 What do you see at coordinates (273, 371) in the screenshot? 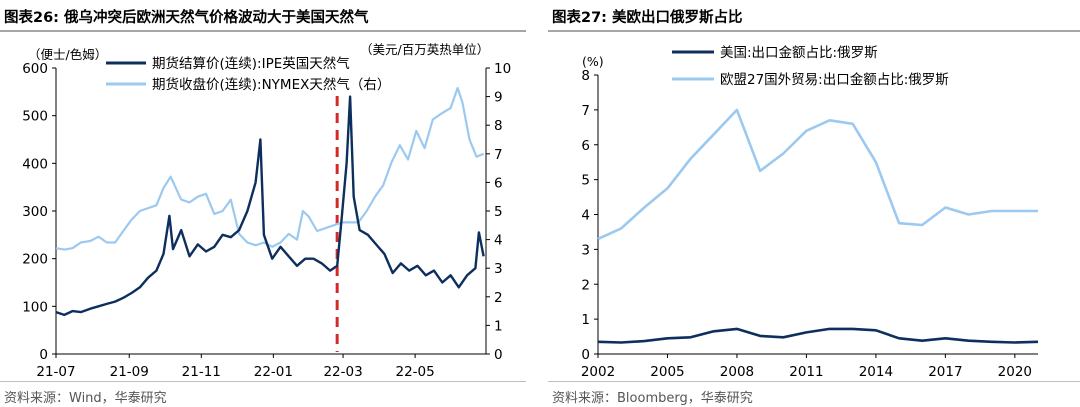
I see `x-tick-label: 22-01` at bounding box center [273, 371].